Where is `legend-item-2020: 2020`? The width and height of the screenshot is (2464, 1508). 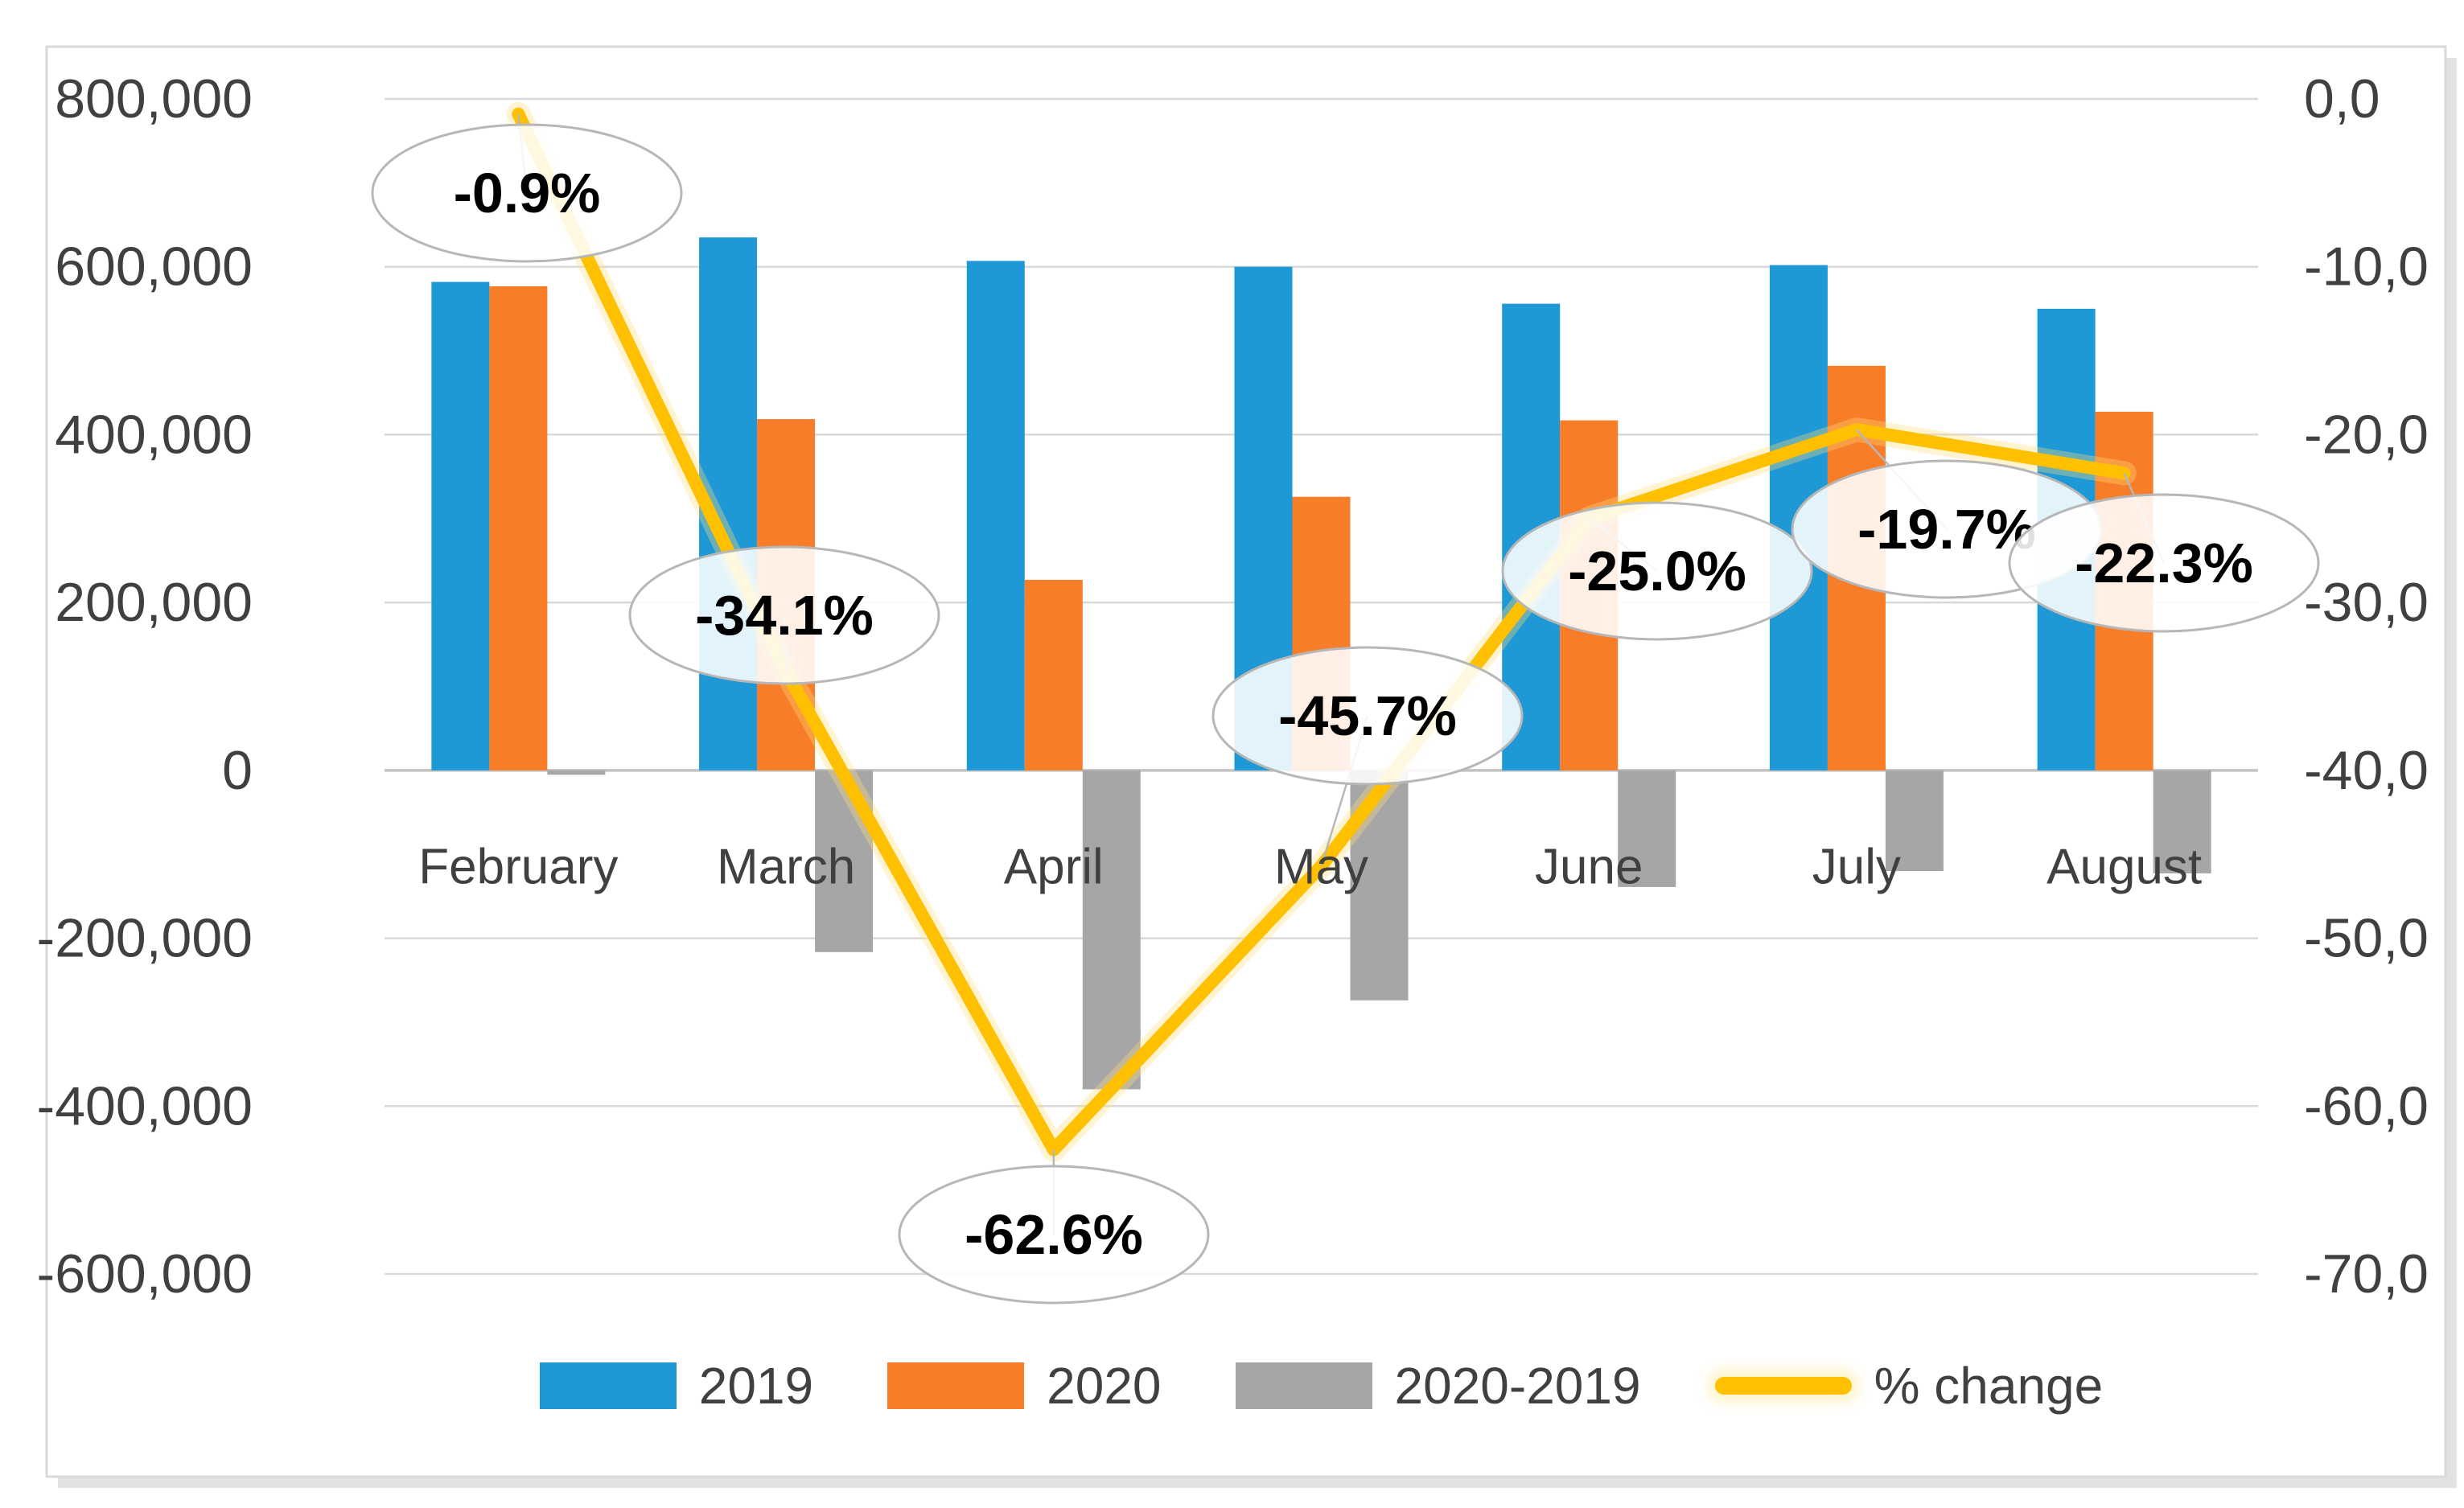
legend-item-2020: 2020 is located at coordinates (1024, 1386).